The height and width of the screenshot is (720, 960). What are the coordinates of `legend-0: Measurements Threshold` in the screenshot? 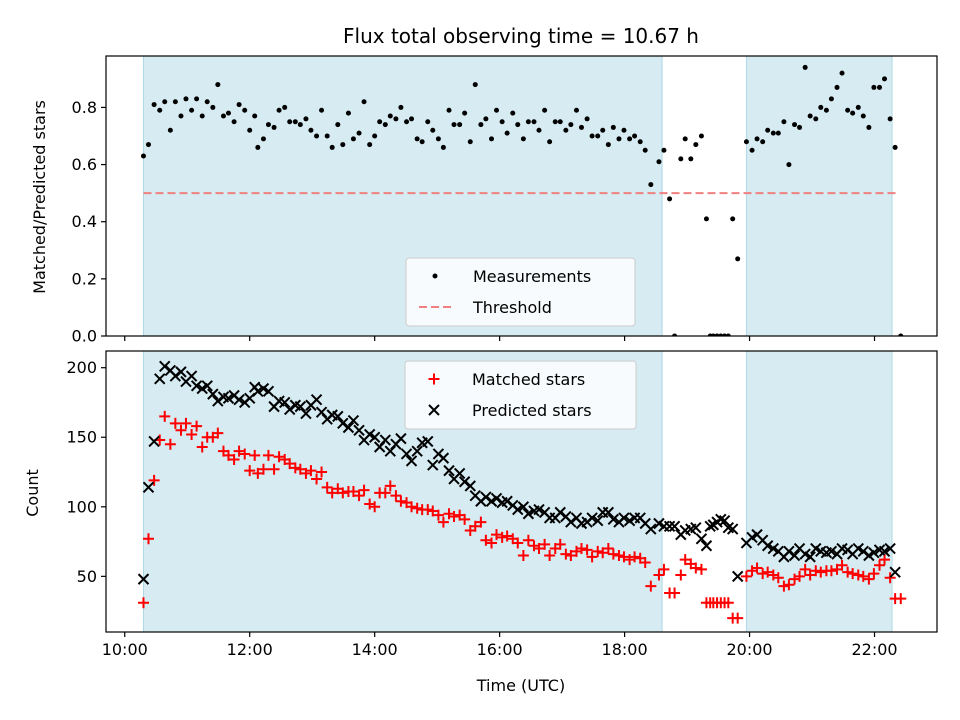 It's located at (520, 292).